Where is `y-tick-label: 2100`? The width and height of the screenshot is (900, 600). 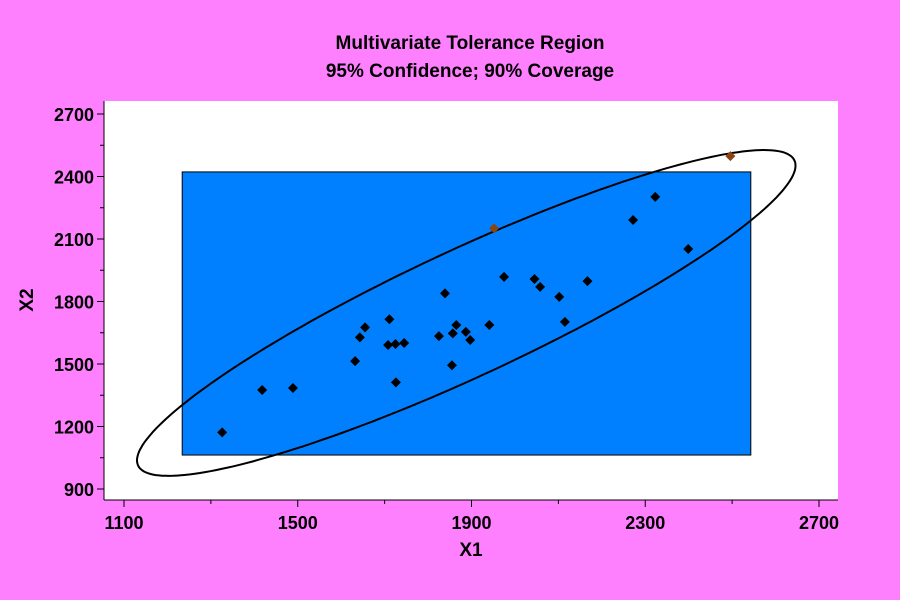 y-tick-label: 2100 is located at coordinates (74, 240).